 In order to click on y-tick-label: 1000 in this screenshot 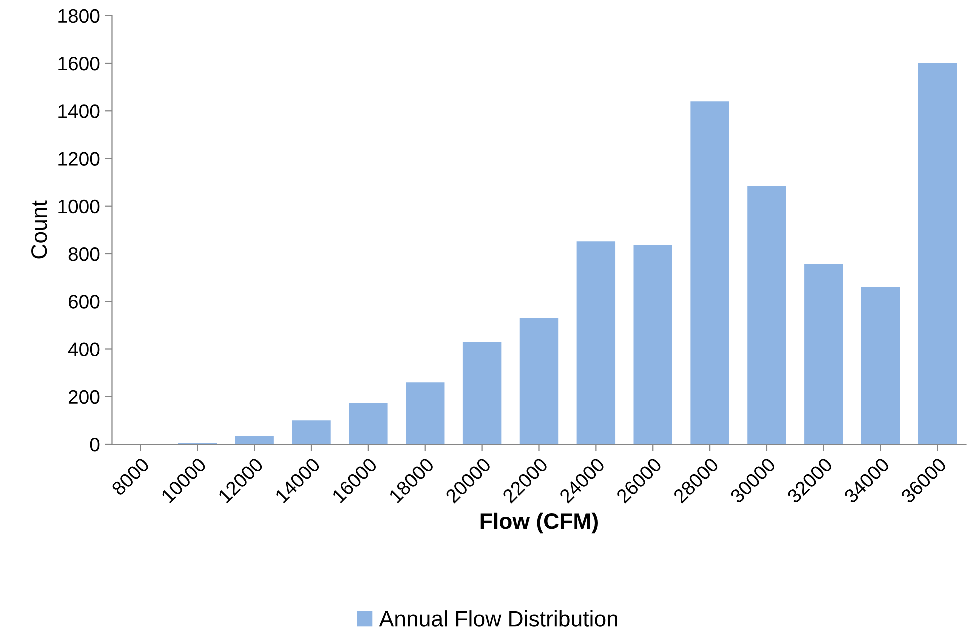, I will do `click(79, 207)`.